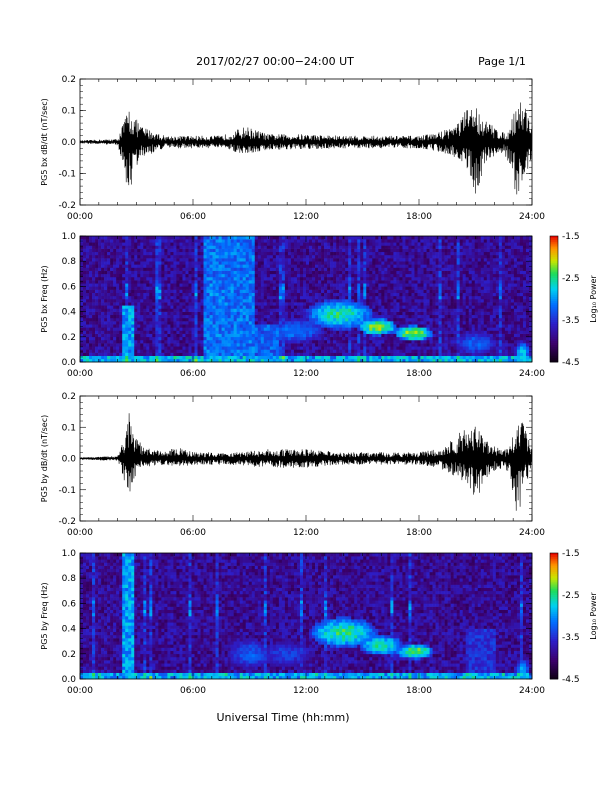 This screenshot has height=792, width=612. Describe the element at coordinates (44, 458) in the screenshot. I see `y-axis-label: PG5 by dB/dt (nT/sec)` at that location.